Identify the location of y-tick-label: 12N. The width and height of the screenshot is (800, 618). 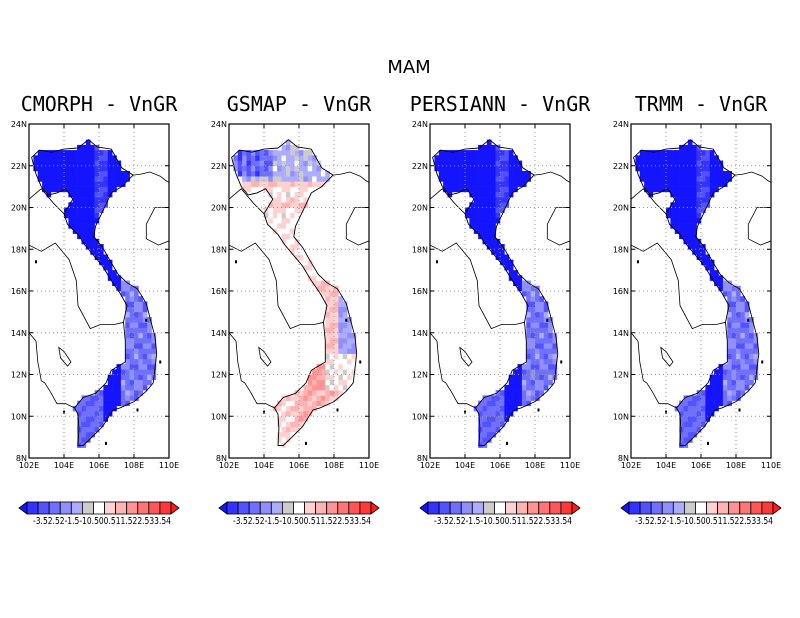
(420, 375).